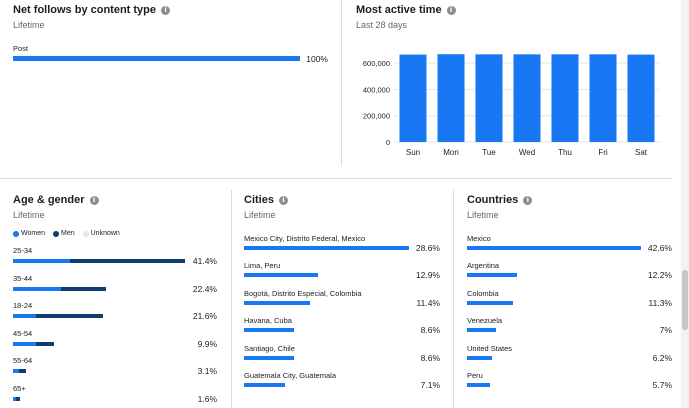 The height and width of the screenshot is (408, 689). Describe the element at coordinates (427, 248) in the screenshot. I see `city-row-pct: 28.6%` at that location.